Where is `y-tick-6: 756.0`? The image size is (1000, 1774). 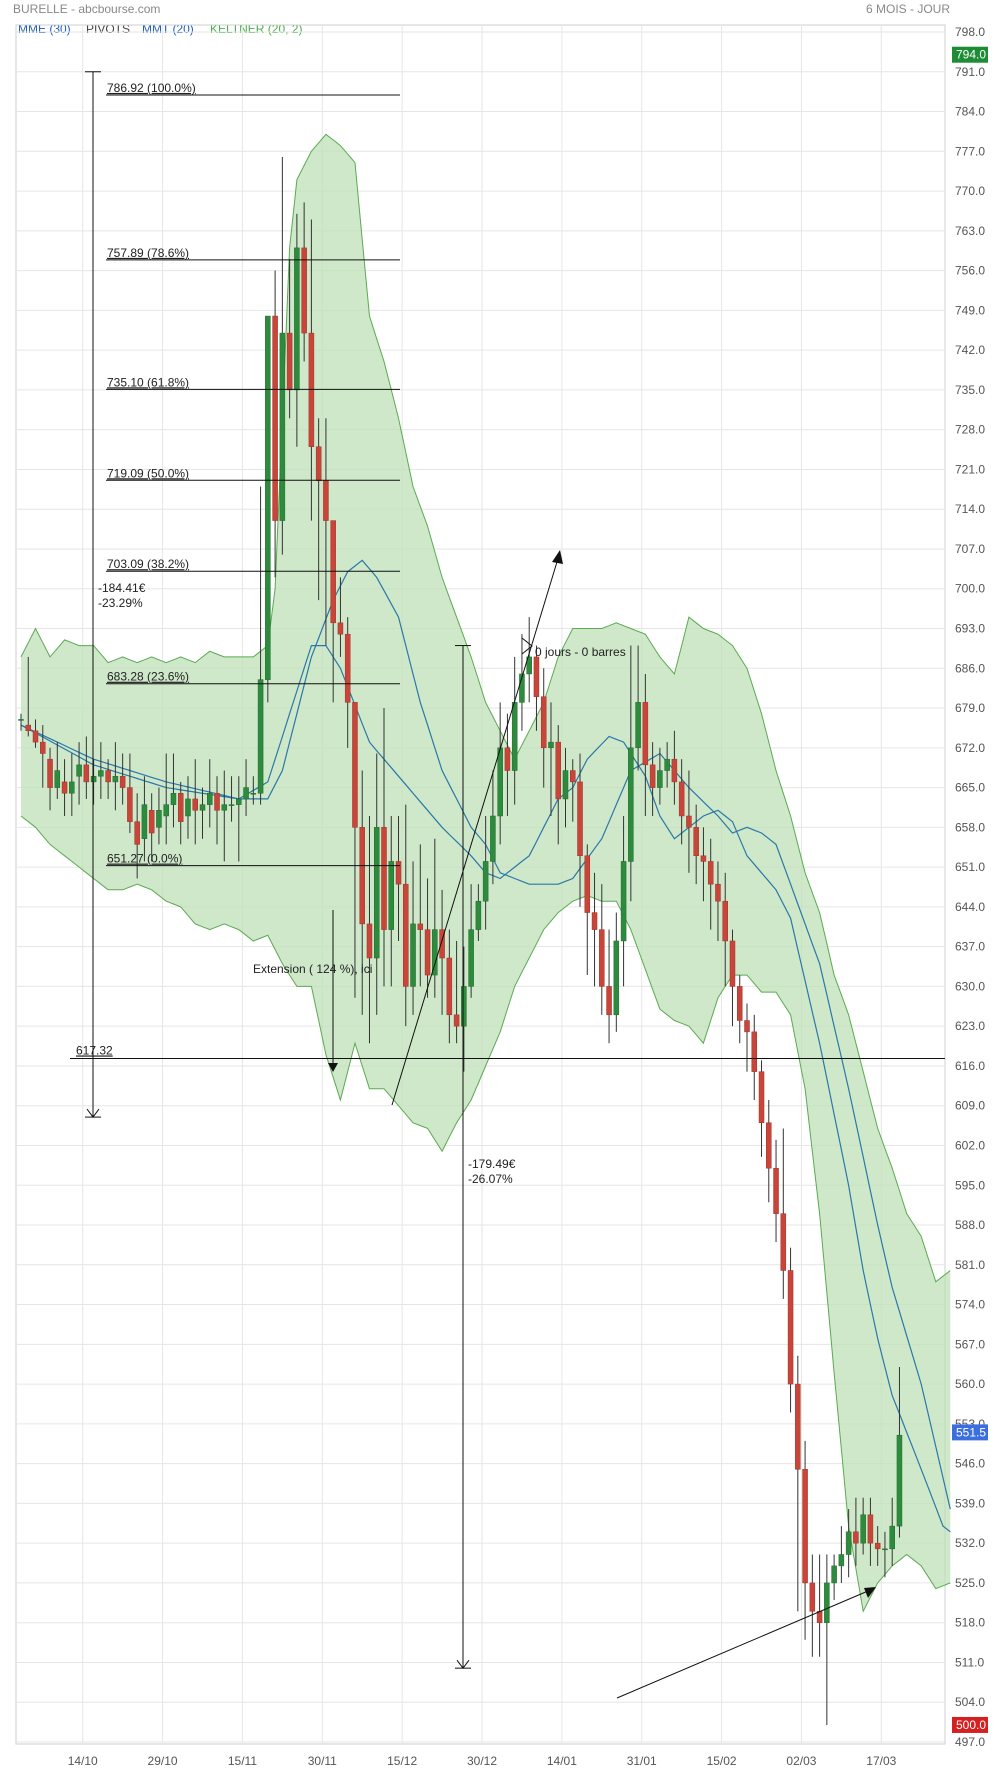 y-tick-6: 756.0 is located at coordinates (970, 271).